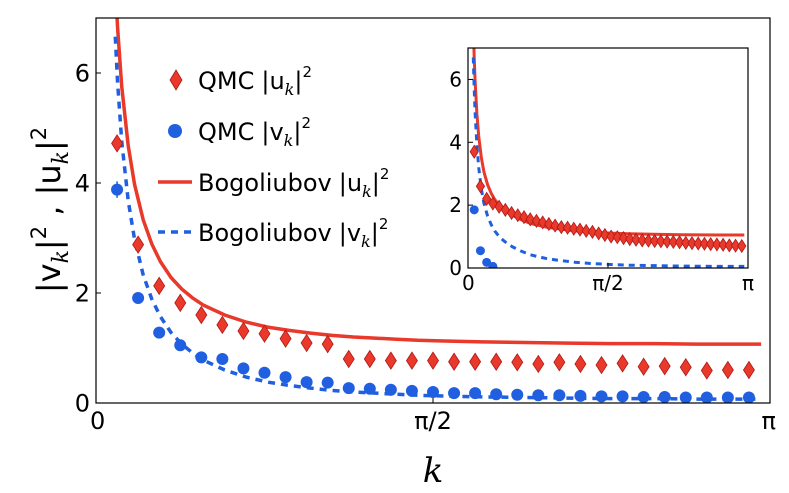  What do you see at coordinates (455, 142) in the screenshot?
I see `inset-y-tick-label: 4` at bounding box center [455, 142].